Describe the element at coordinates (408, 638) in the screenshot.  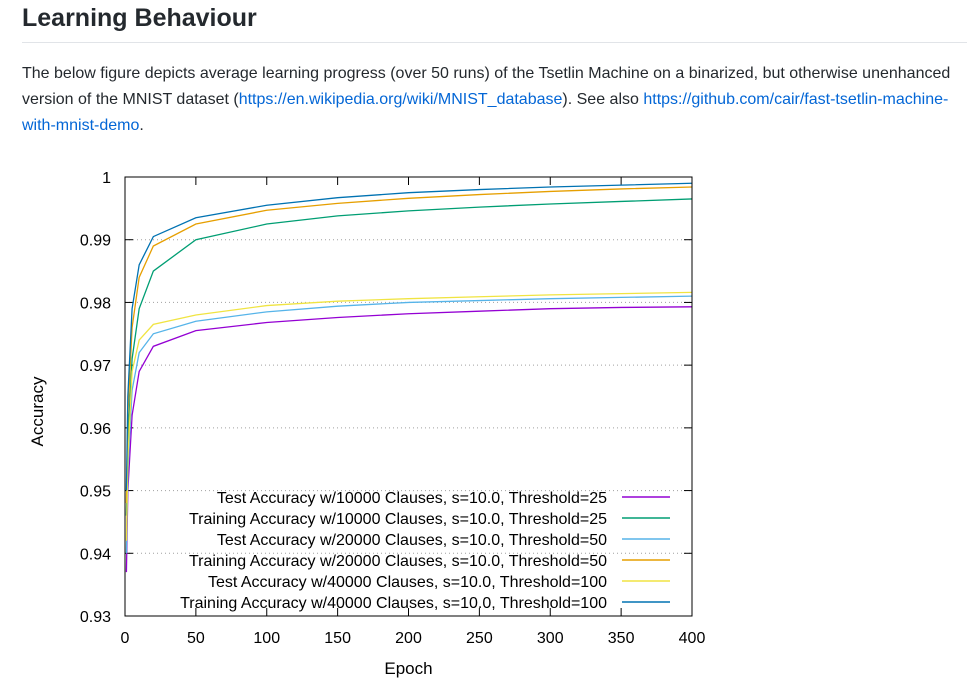
I see `x-tick-label: 200` at that location.